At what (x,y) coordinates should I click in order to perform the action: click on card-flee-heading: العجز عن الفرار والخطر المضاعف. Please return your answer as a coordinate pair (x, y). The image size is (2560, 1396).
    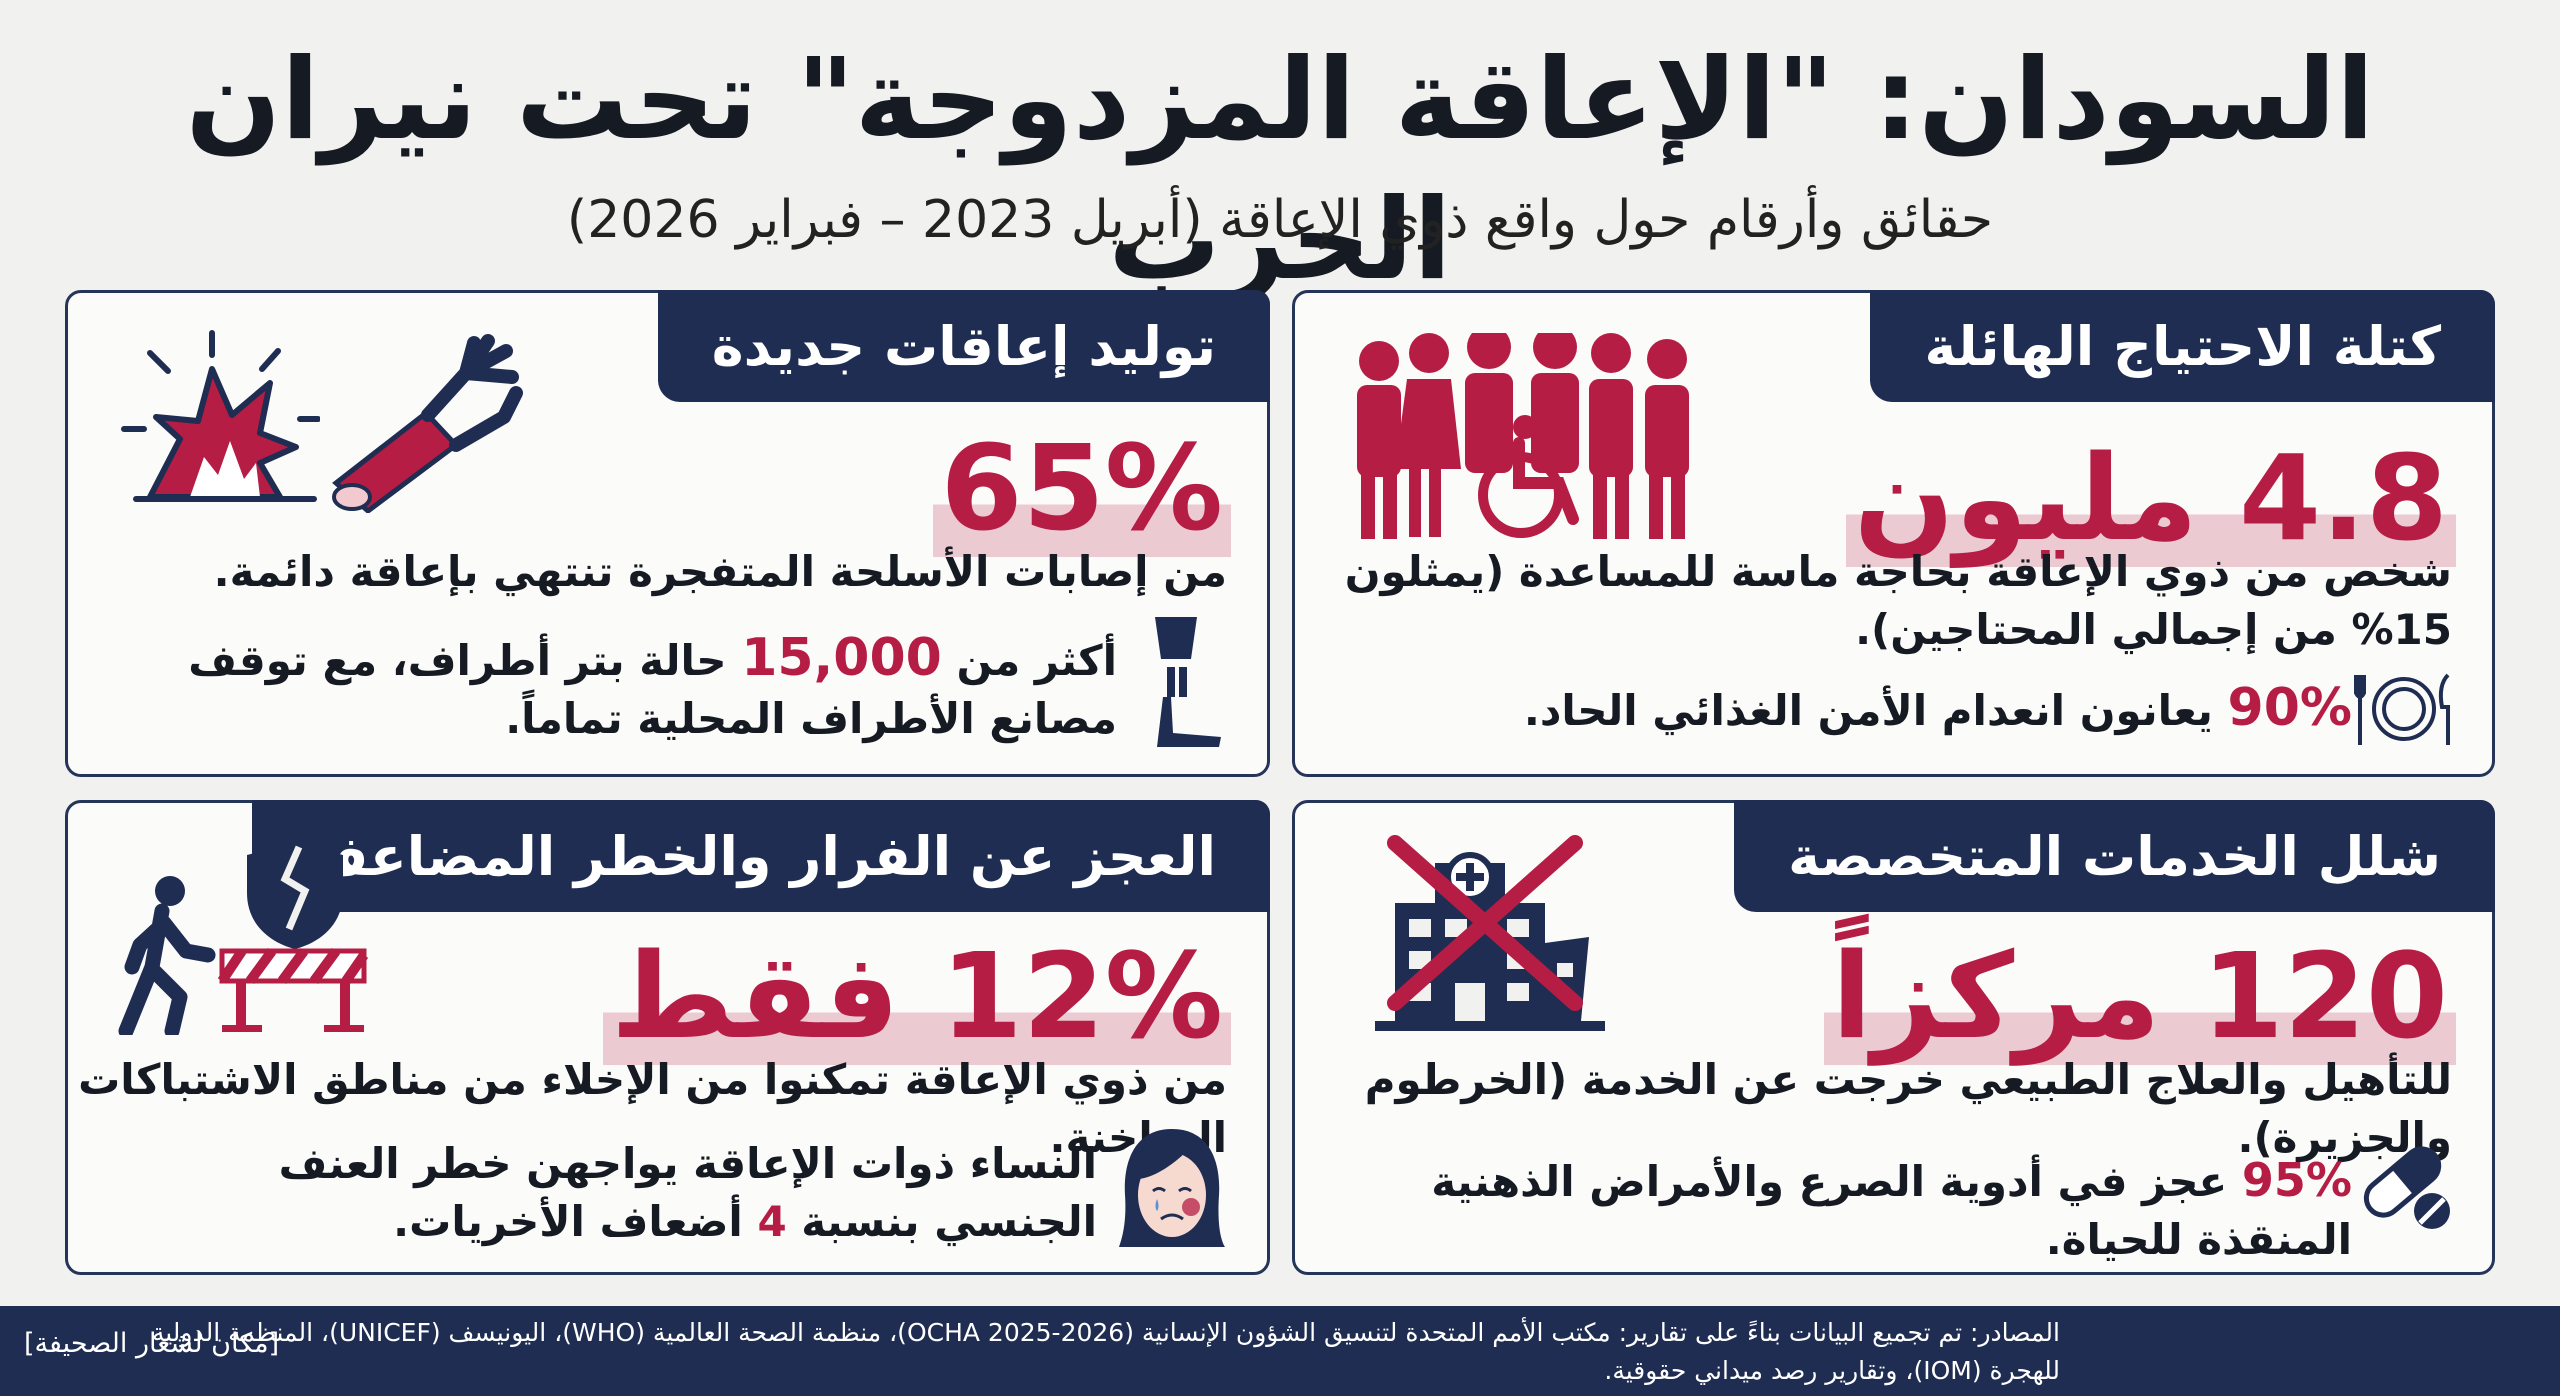
    Looking at the image, I should click on (760, 856).